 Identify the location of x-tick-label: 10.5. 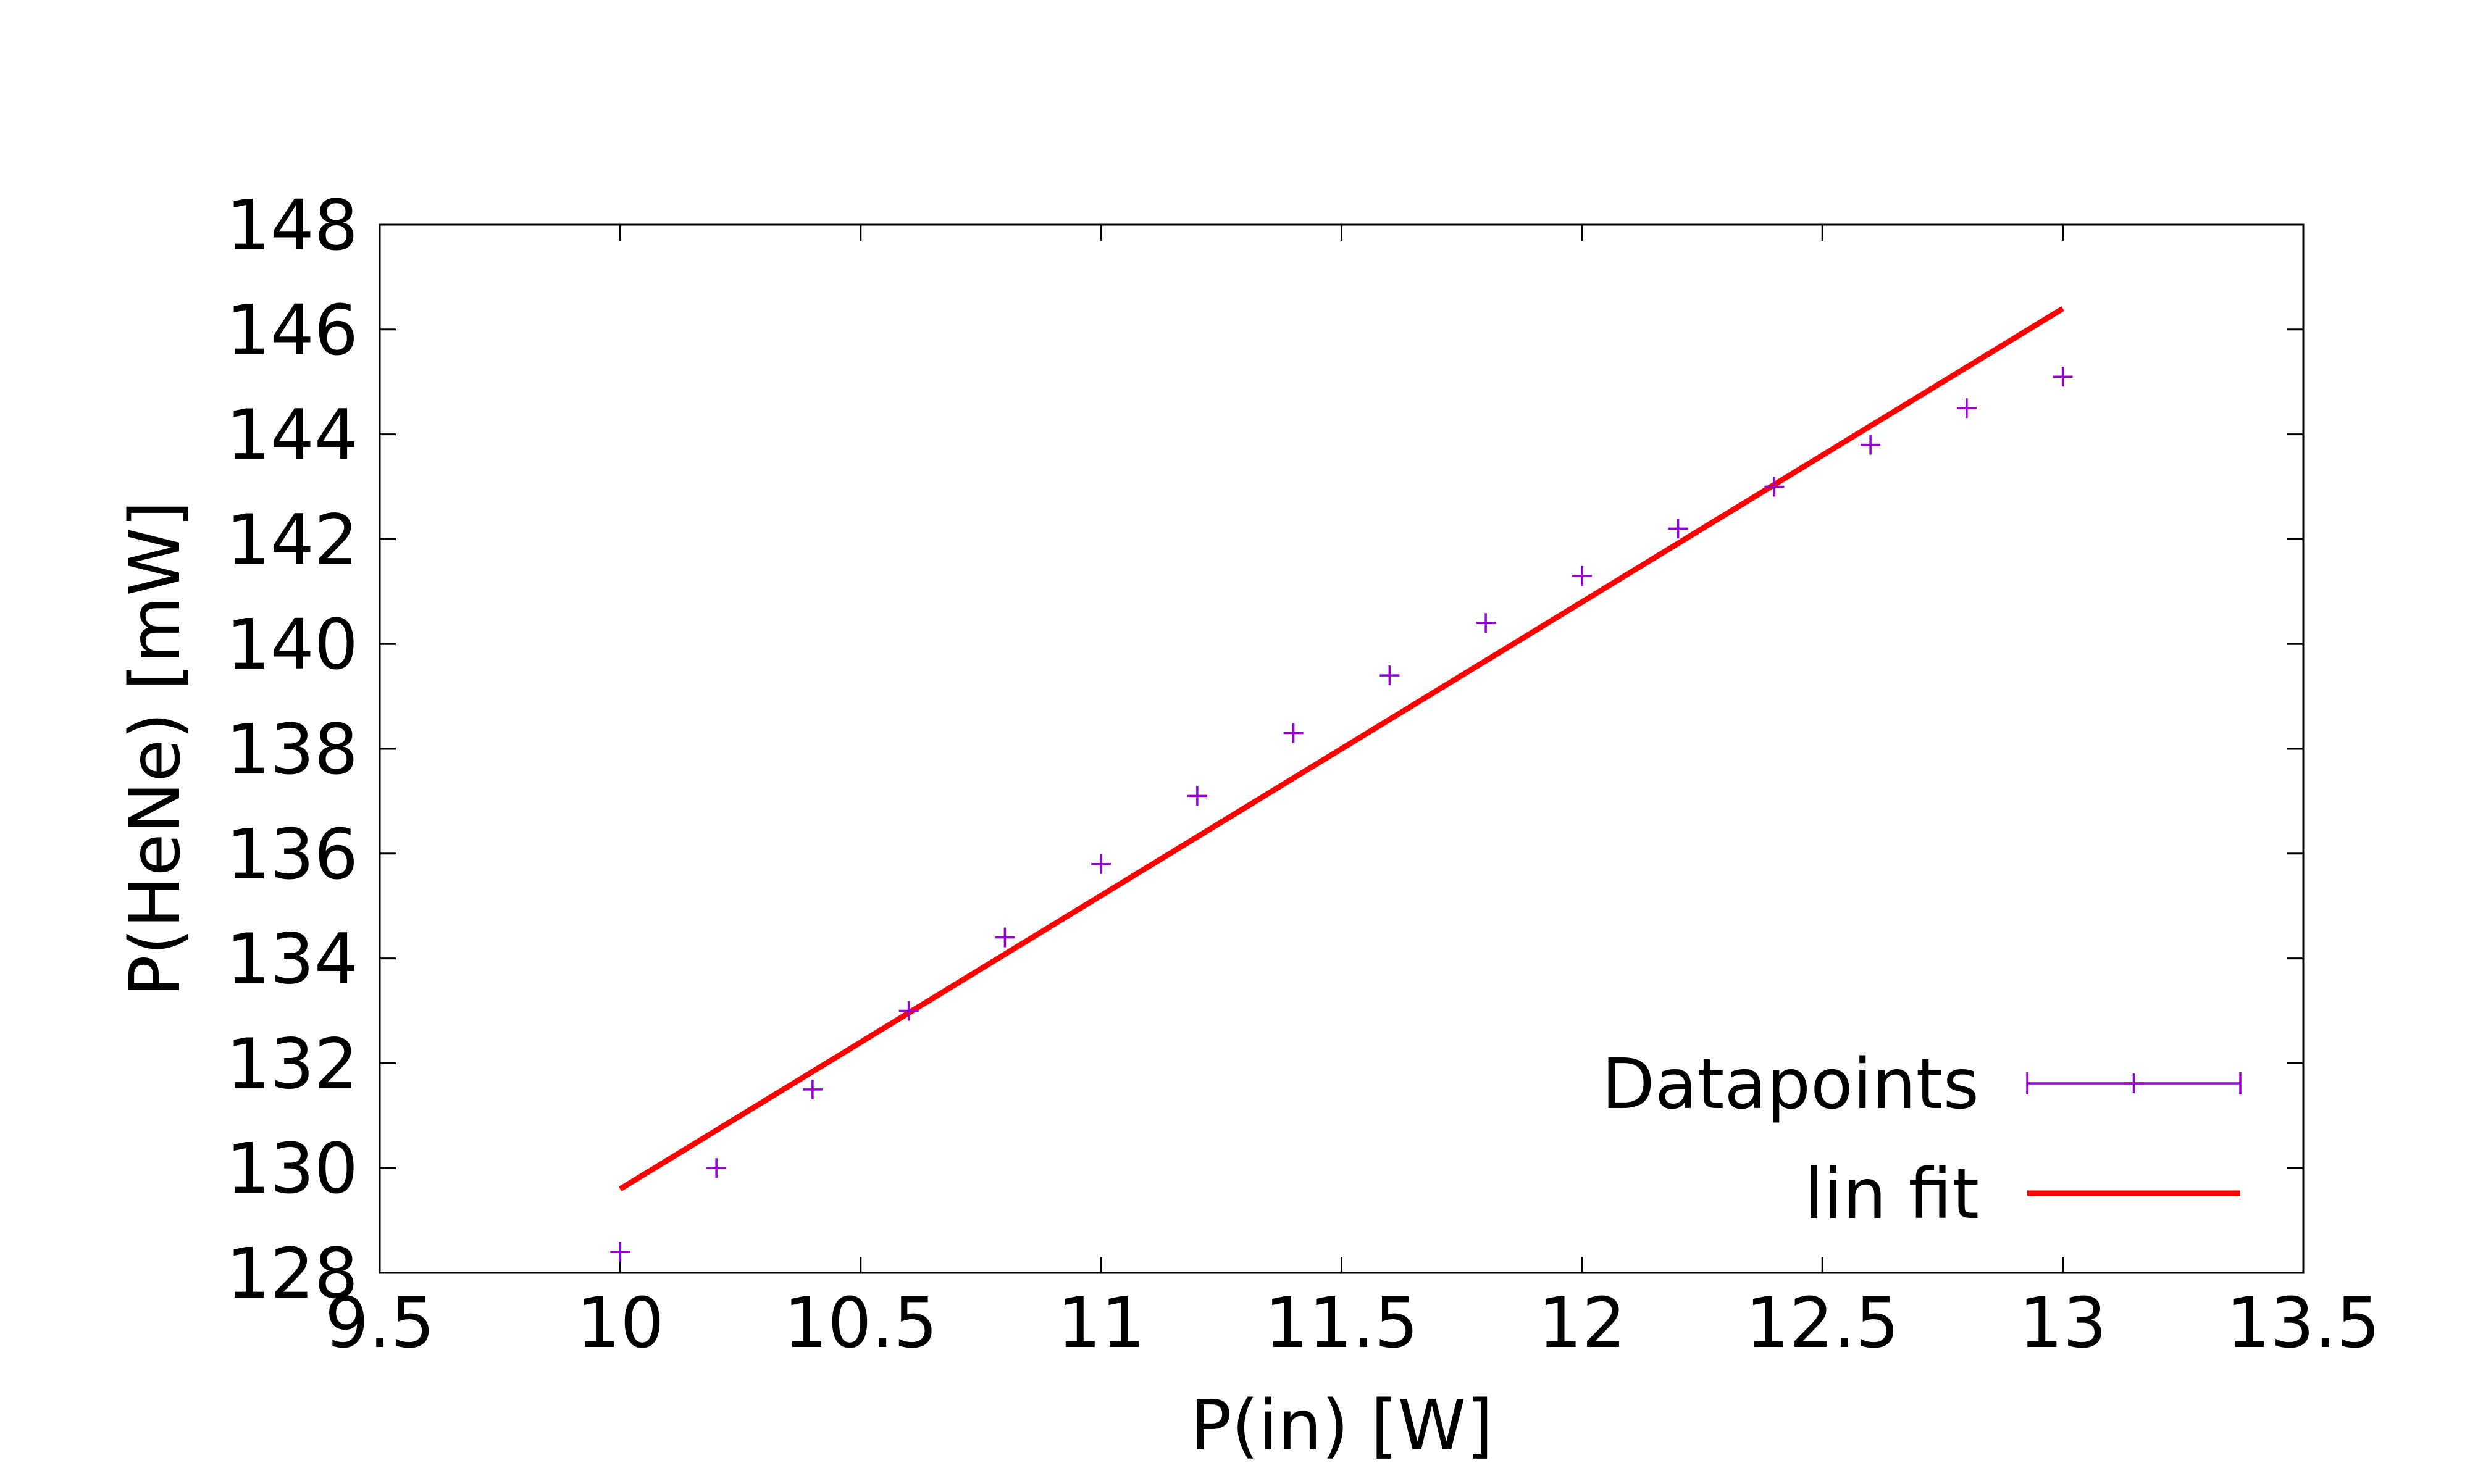
(860, 1323).